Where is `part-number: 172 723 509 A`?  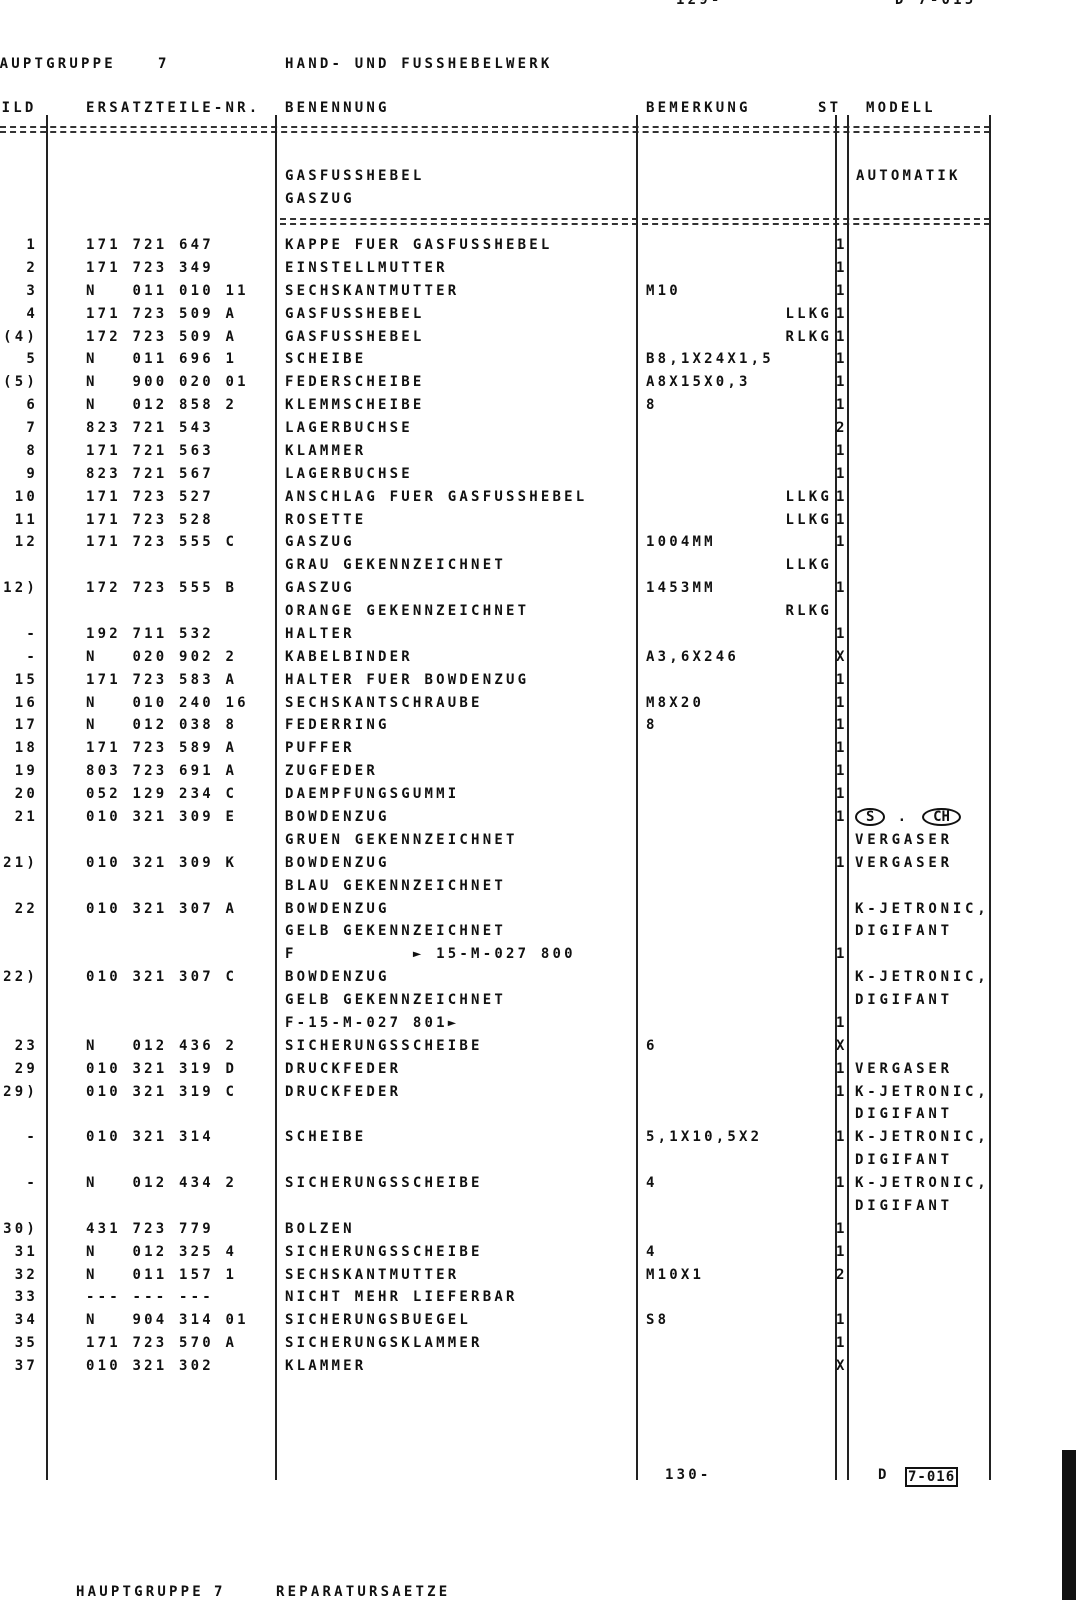 part-number: 172 723 509 A is located at coordinates (162, 336).